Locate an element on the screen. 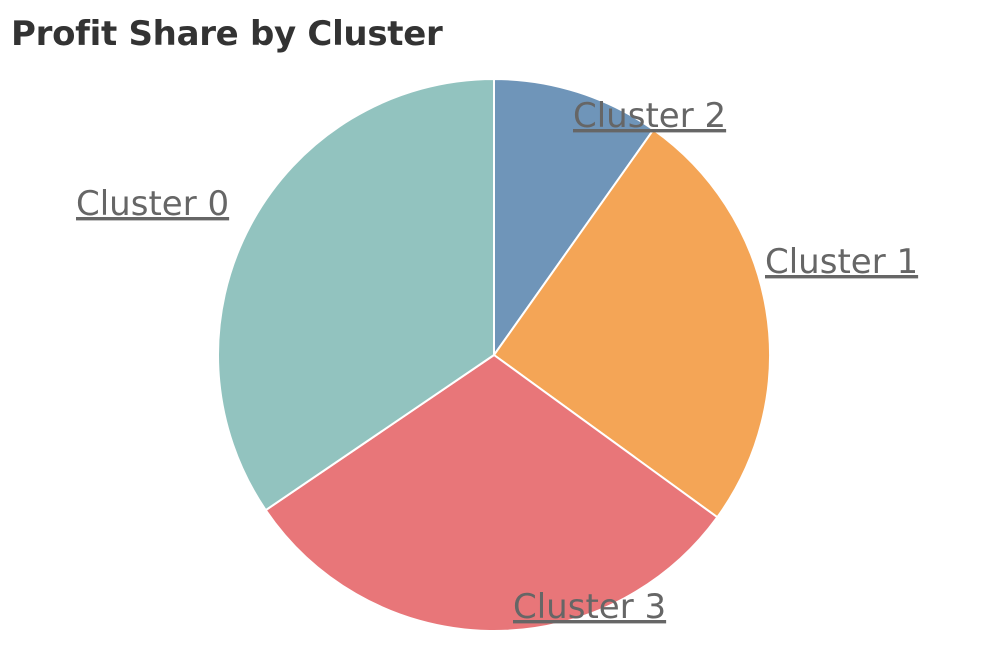 The height and width of the screenshot is (662, 984). pie-label-cluster-3: Cluster 3 is located at coordinates (589, 607).